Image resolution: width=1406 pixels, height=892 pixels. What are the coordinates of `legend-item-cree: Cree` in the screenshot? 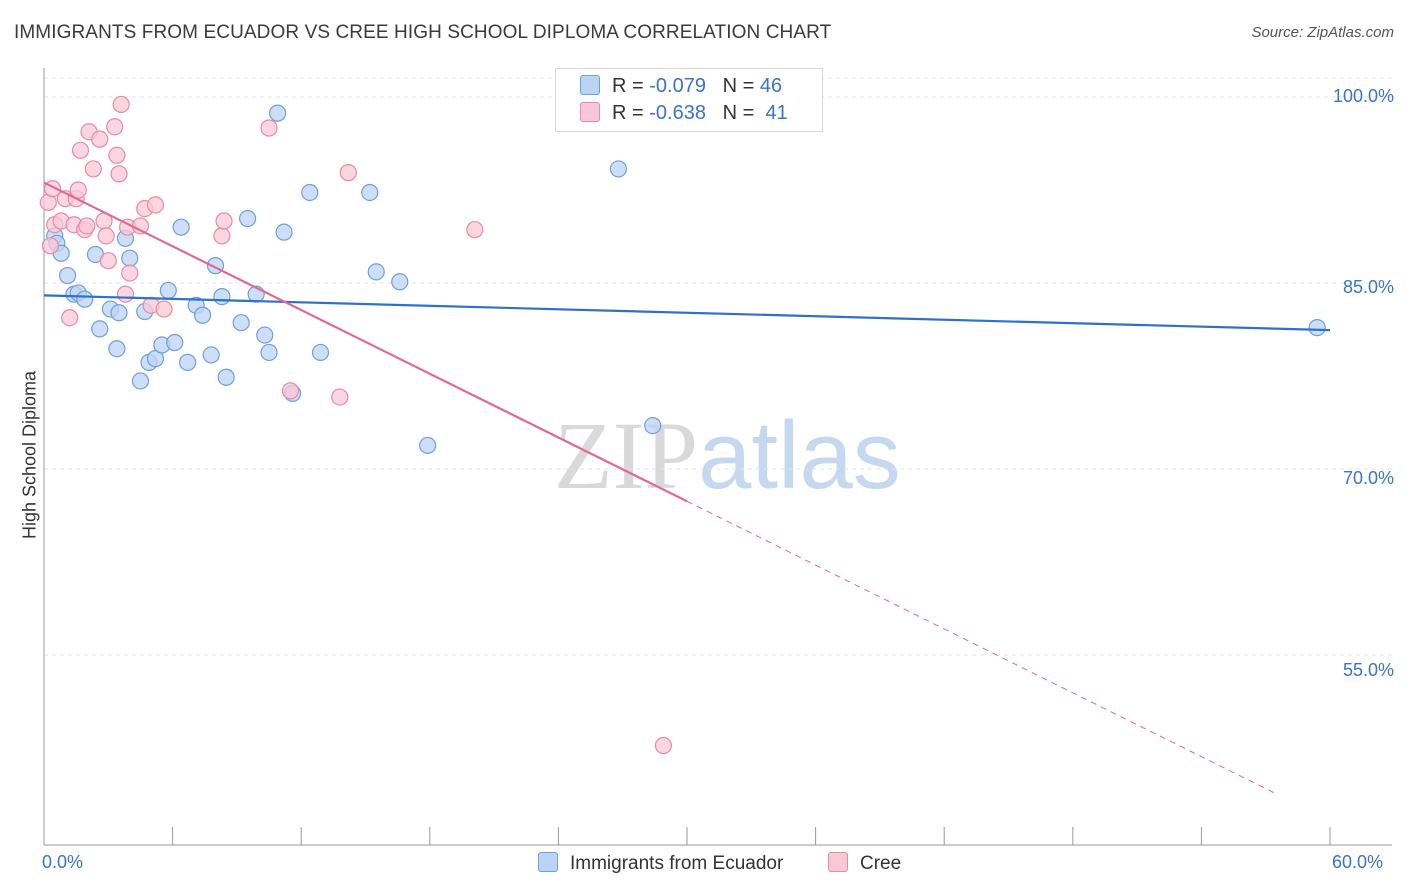 It's located at (864, 863).